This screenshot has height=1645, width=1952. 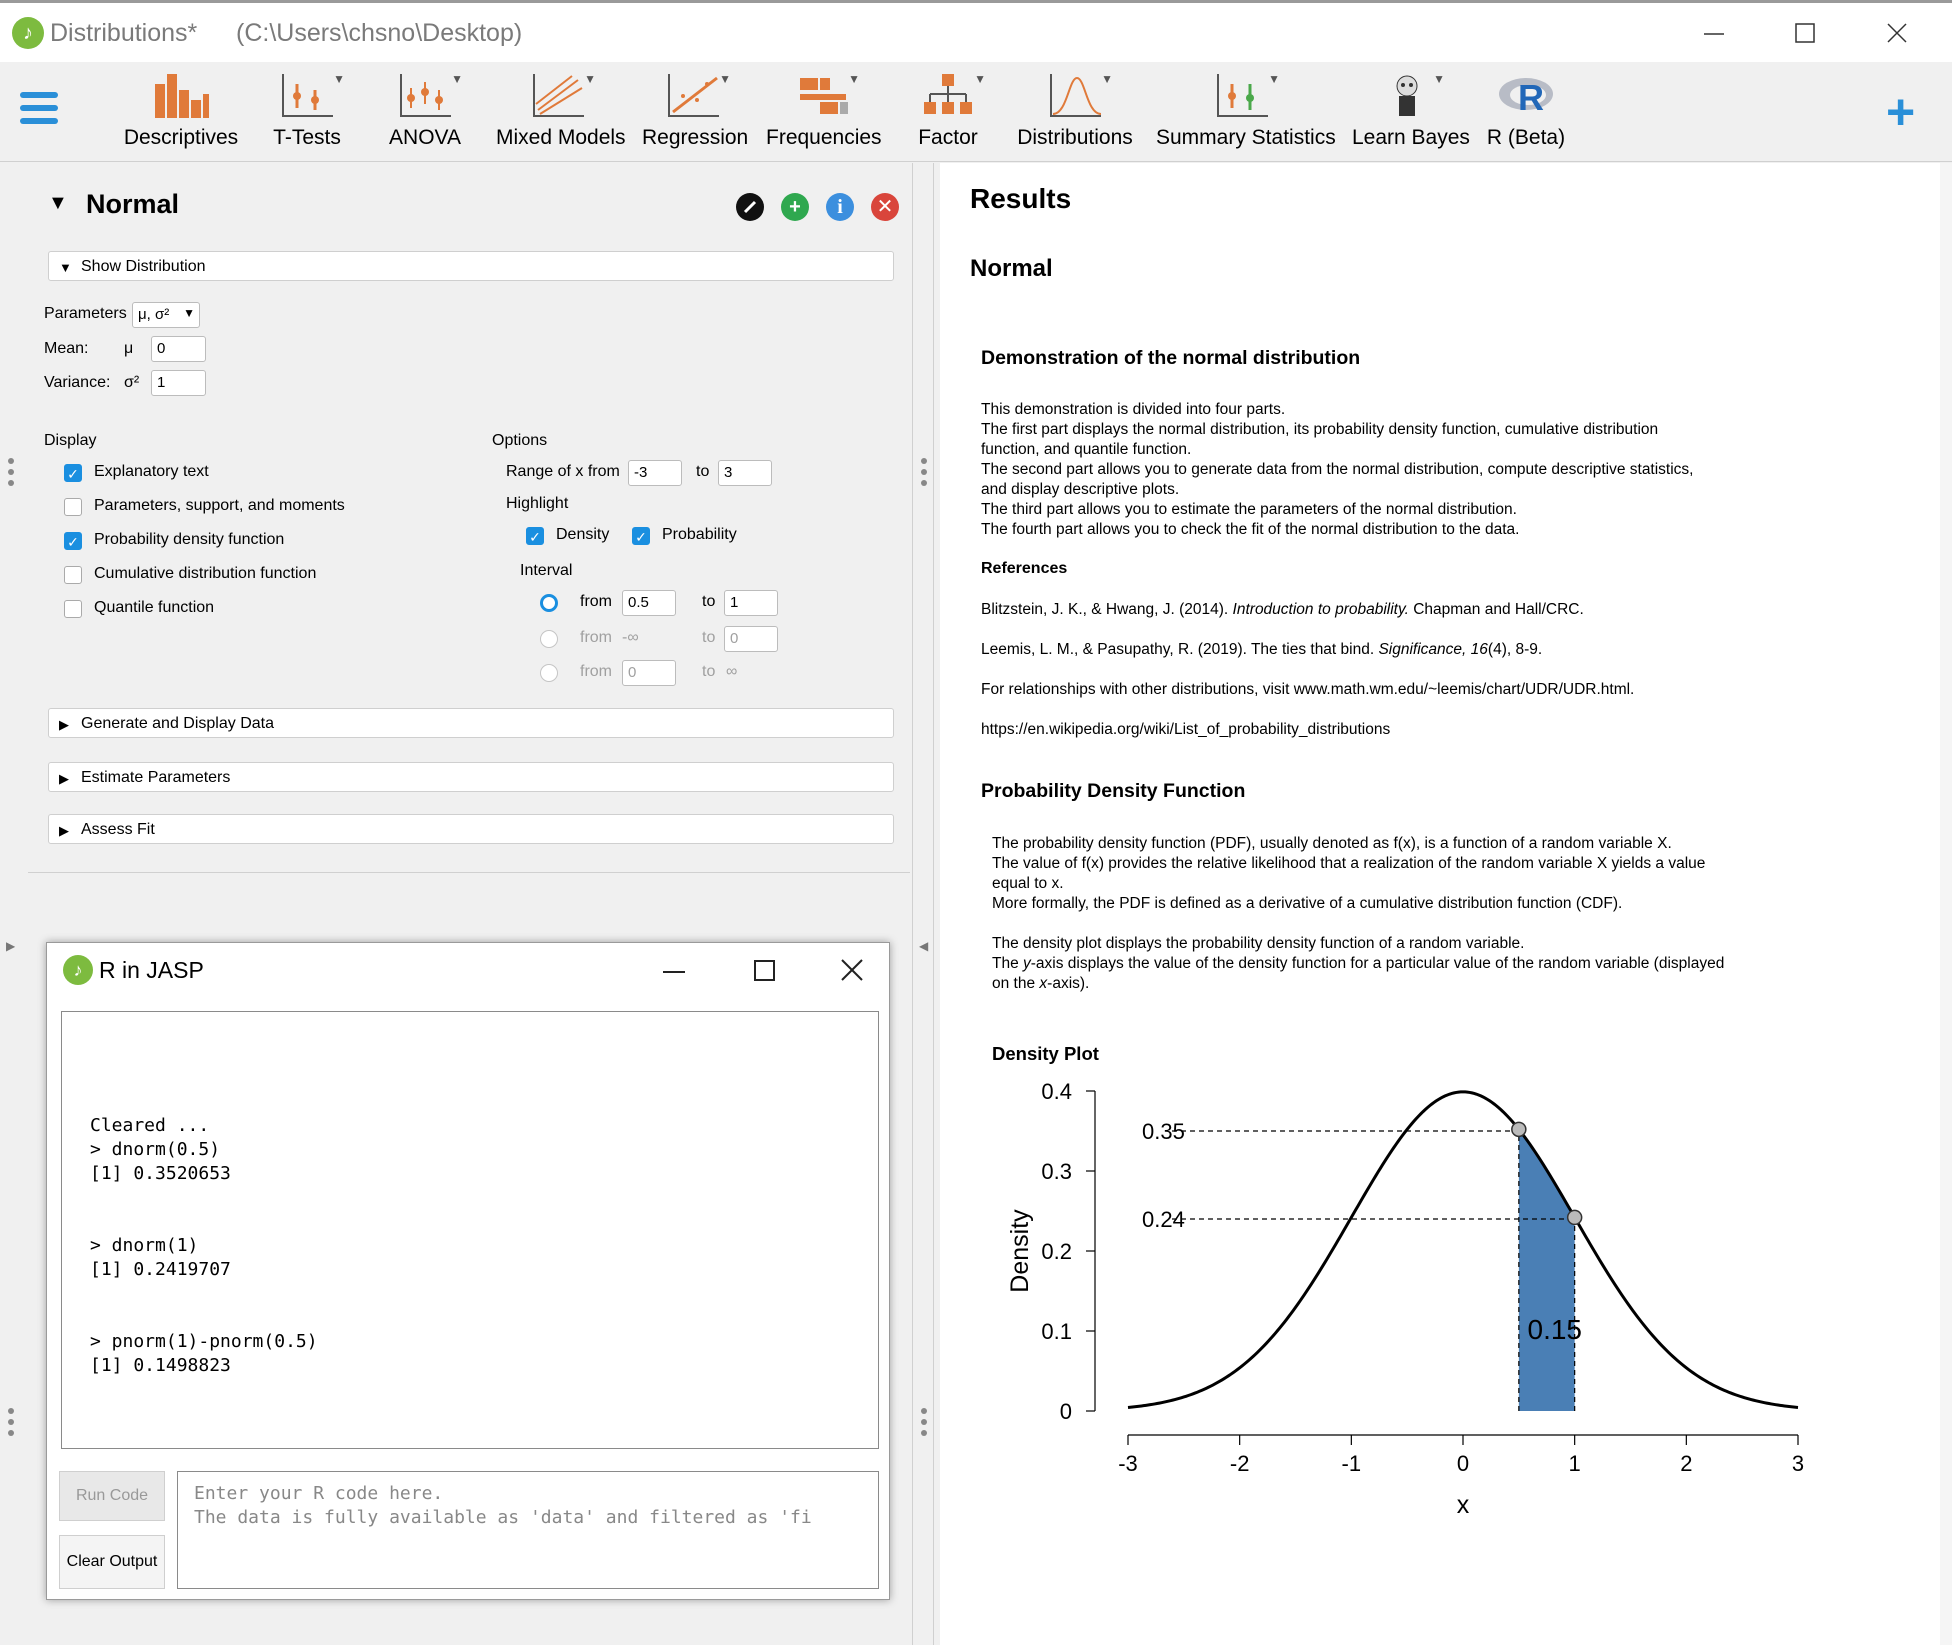 I want to click on maximize-button, so click(x=1805, y=33).